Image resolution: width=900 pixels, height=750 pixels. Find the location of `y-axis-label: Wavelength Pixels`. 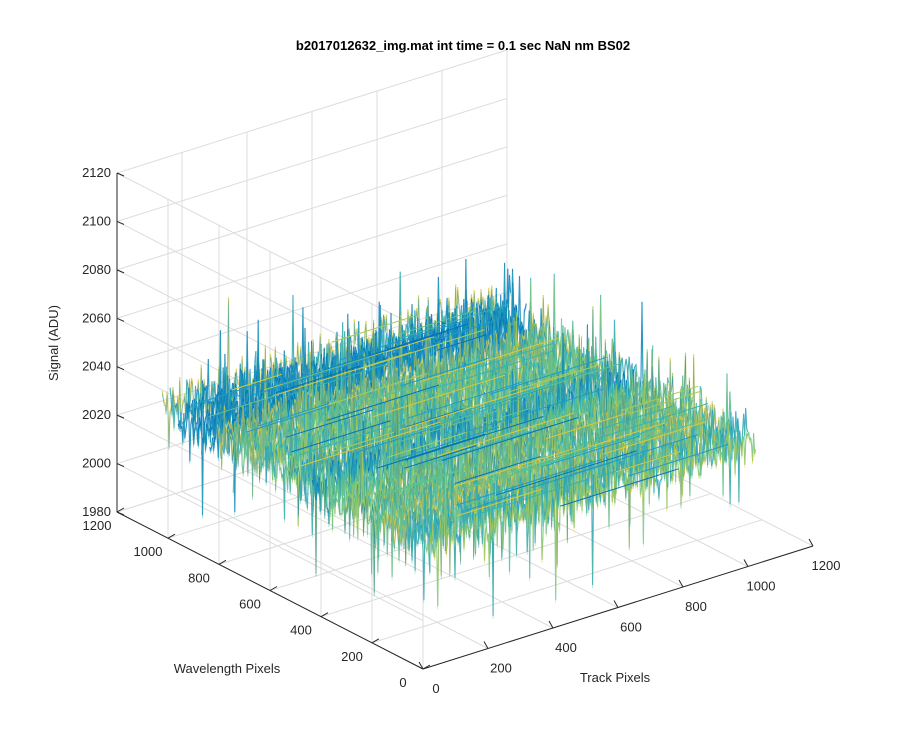

y-axis-label: Wavelength Pixels is located at coordinates (227, 668).